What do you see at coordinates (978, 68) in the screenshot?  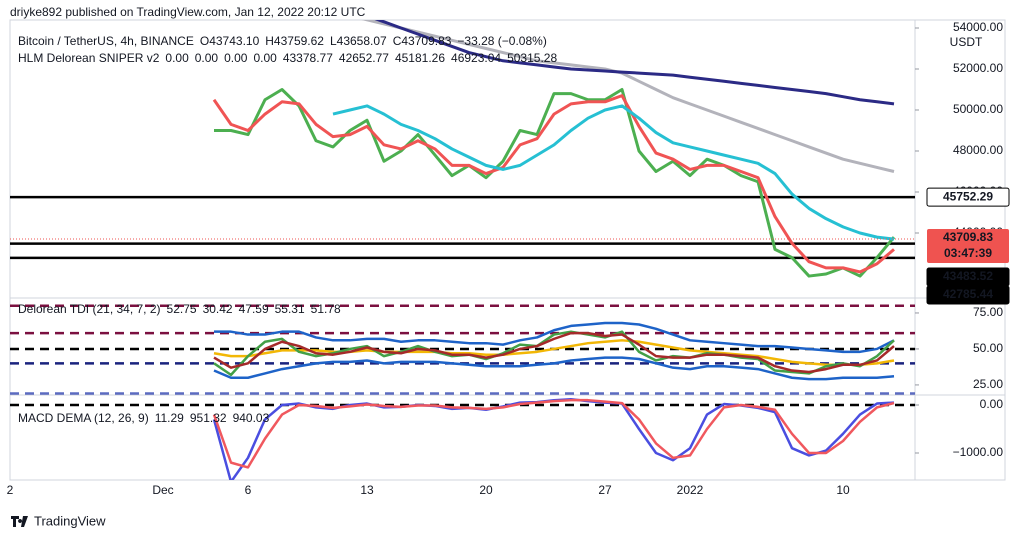 I see `y-tick-label: 52000.00` at bounding box center [978, 68].